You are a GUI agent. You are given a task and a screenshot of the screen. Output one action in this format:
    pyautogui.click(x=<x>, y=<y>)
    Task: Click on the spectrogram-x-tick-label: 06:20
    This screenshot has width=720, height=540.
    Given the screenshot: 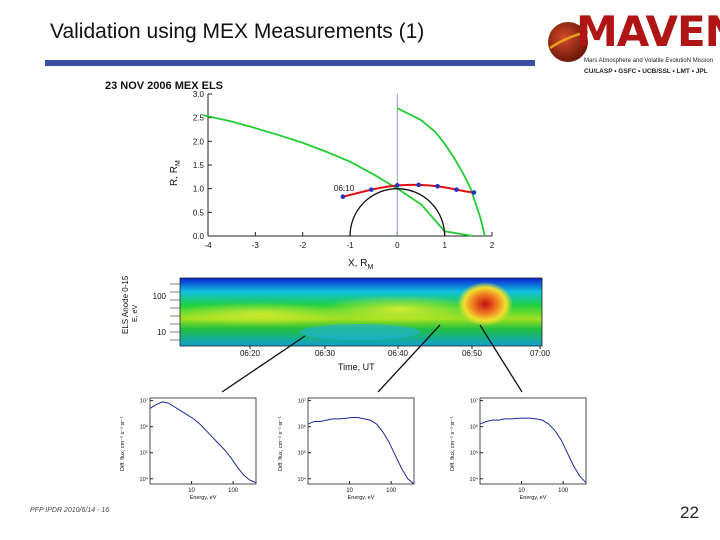 What is the action you would take?
    pyautogui.click(x=250, y=353)
    